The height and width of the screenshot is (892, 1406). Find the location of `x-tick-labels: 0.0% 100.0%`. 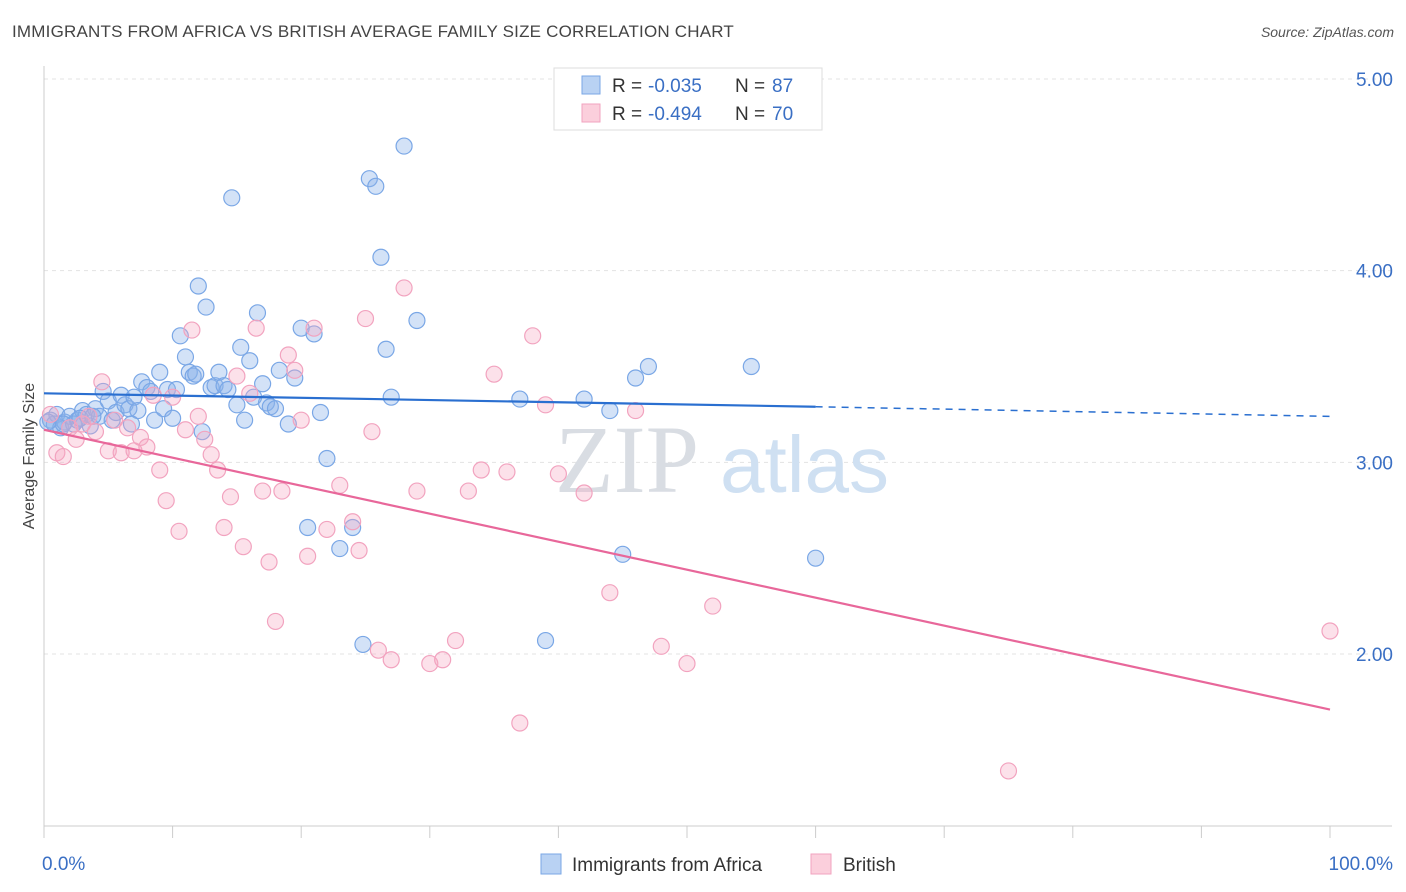

x-tick-labels: 0.0% 100.0% is located at coordinates (717, 864).